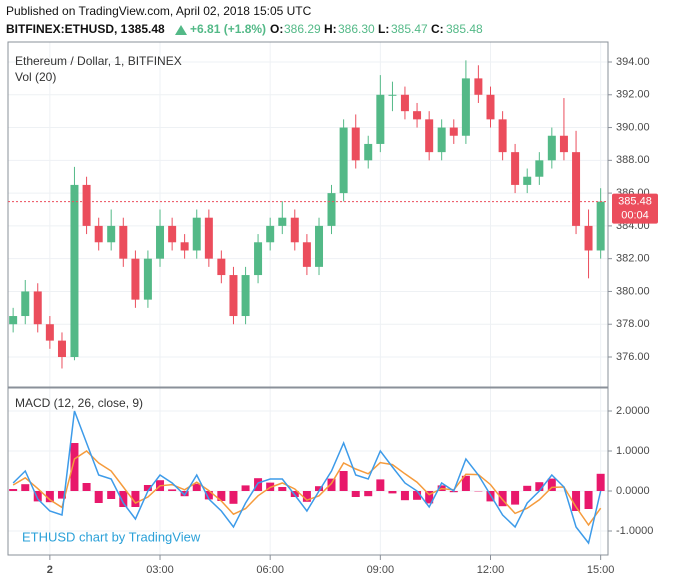 This screenshot has width=679, height=585. What do you see at coordinates (381, 570) in the screenshot?
I see `x-tick-label: 09:00` at bounding box center [381, 570].